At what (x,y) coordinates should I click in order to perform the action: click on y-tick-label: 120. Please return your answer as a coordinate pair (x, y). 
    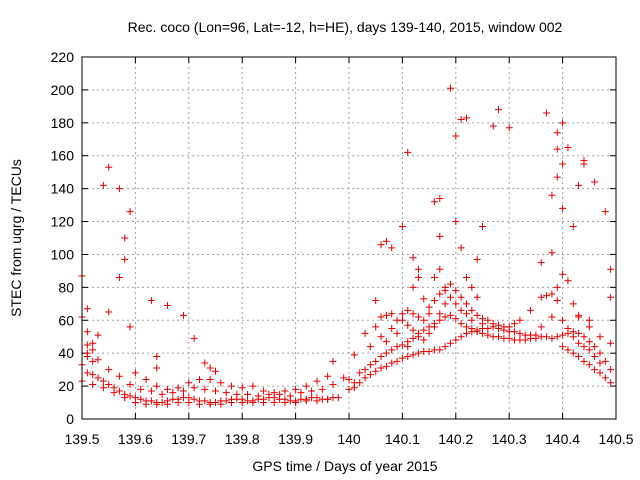
    Looking at the image, I should click on (63, 222).